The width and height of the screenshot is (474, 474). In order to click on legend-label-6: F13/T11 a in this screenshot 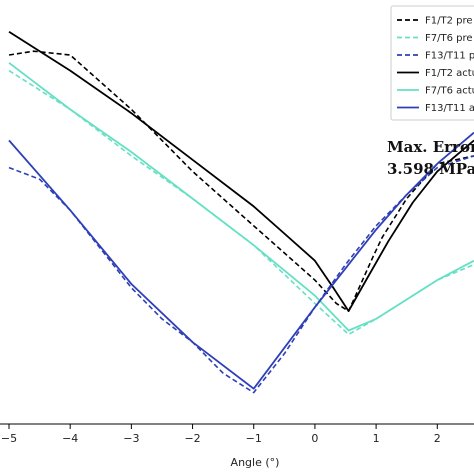, I will do `click(449, 108)`.